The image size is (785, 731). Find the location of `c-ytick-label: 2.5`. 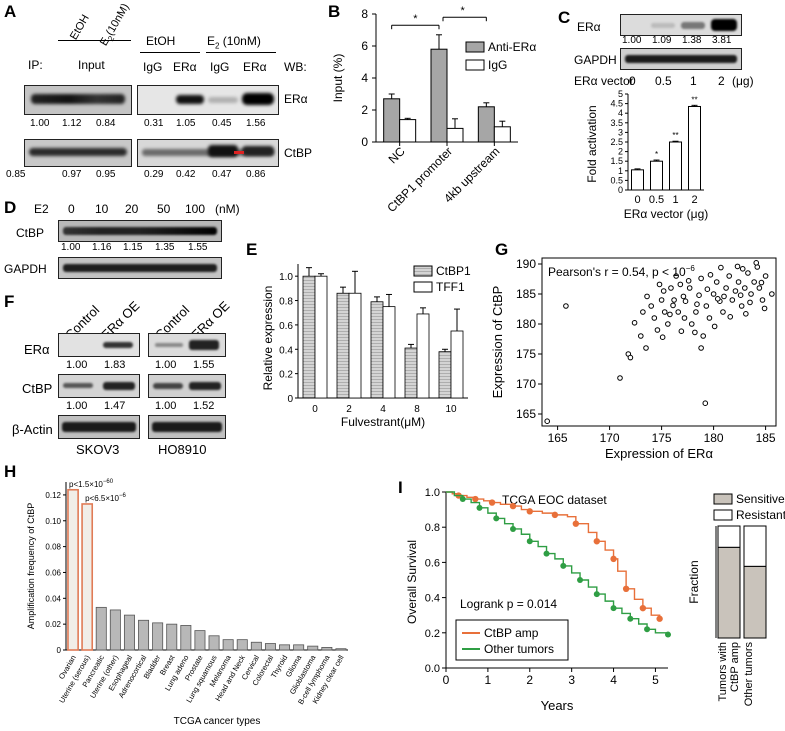

c-ytick-label: 2.5 is located at coordinates (616, 142).